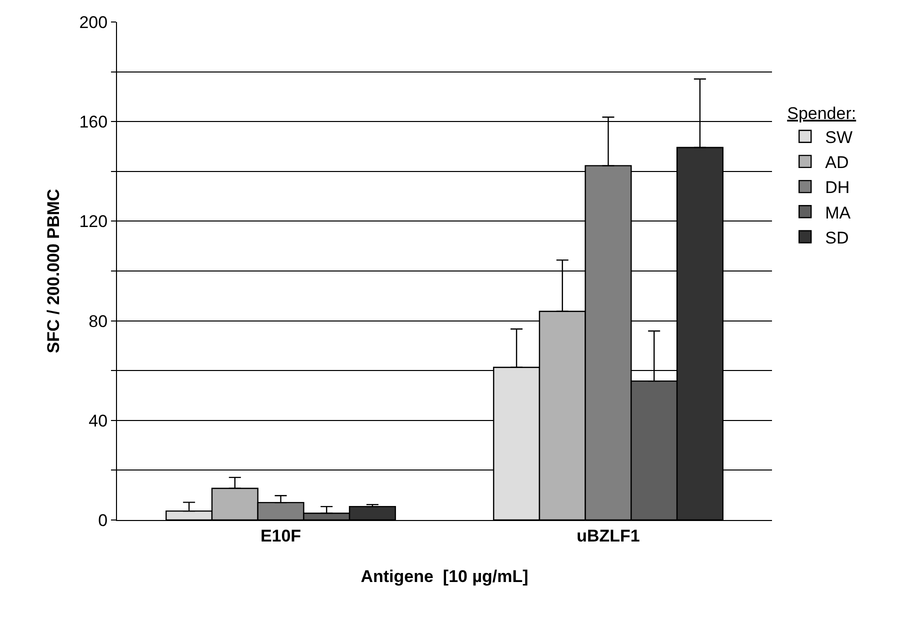 This screenshot has width=897, height=623. Describe the element at coordinates (281, 536) in the screenshot. I see `x-tick-label: E10F` at that location.